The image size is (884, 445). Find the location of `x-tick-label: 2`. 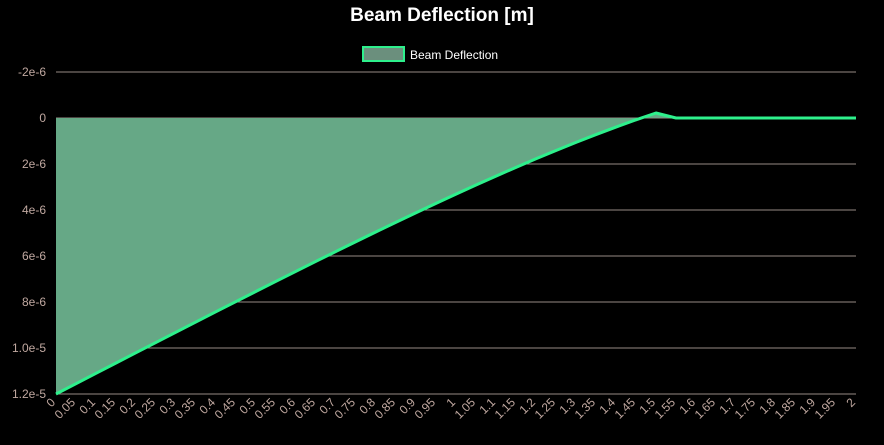

x-tick-label: 2 is located at coordinates (850, 402).